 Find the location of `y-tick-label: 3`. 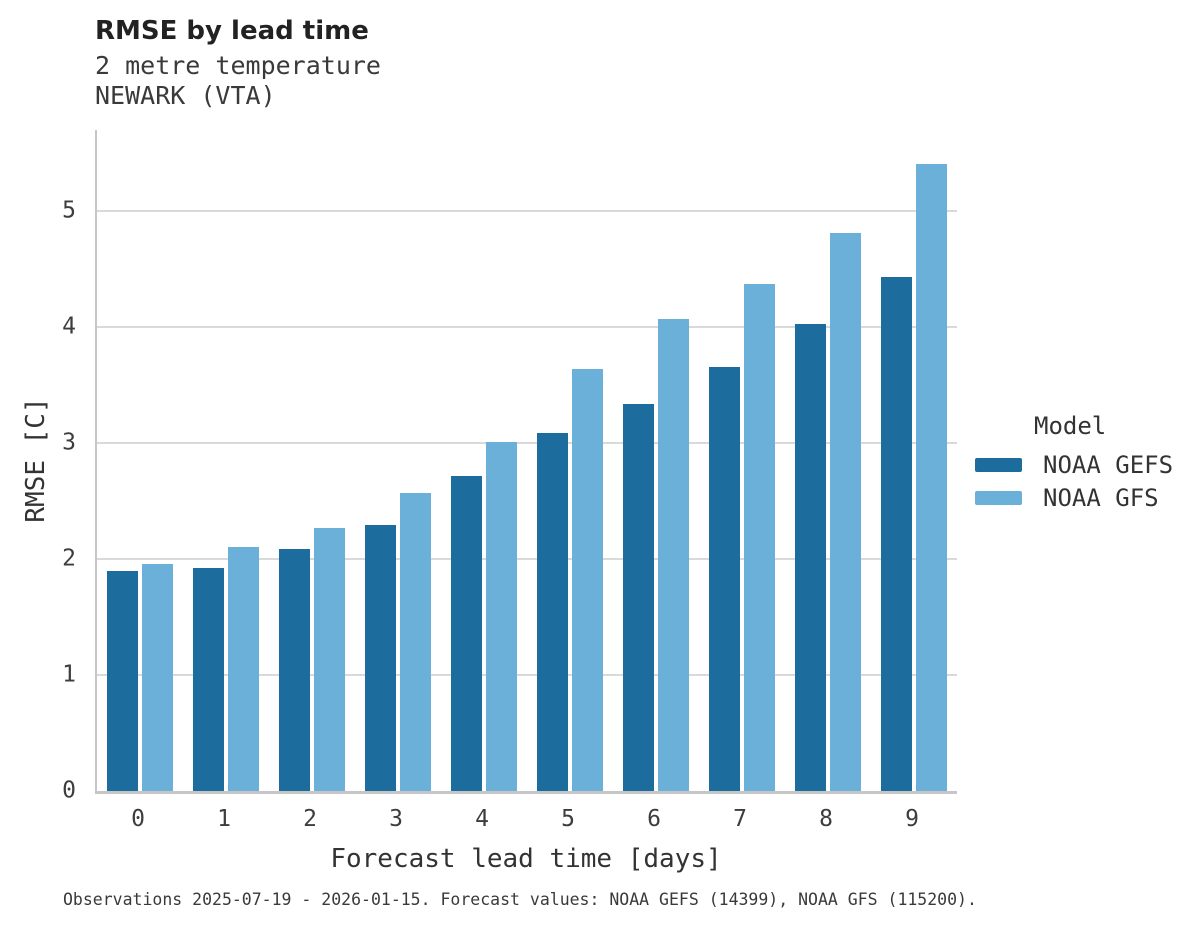

y-tick-label: 3 is located at coordinates (69, 442).